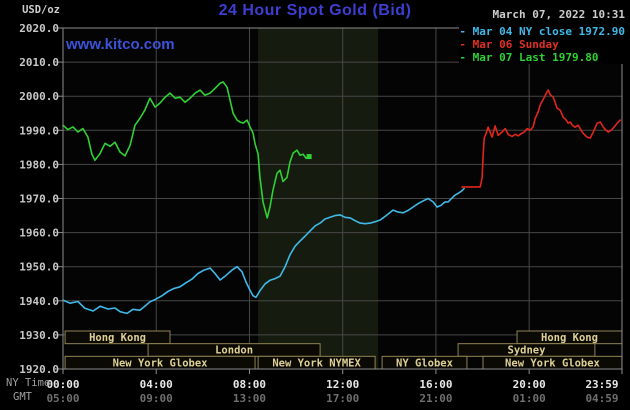  I want to click on legend-item-0: - Mar 04 NY close 1972.90, so click(542, 31).